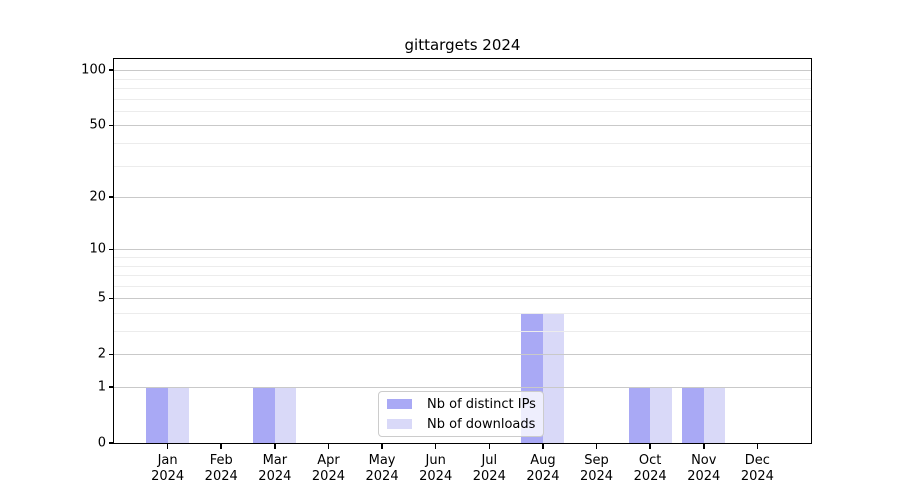 The image size is (900, 500). What do you see at coordinates (436, 468) in the screenshot?
I see `x-tick-label: Jun 2024` at bounding box center [436, 468].